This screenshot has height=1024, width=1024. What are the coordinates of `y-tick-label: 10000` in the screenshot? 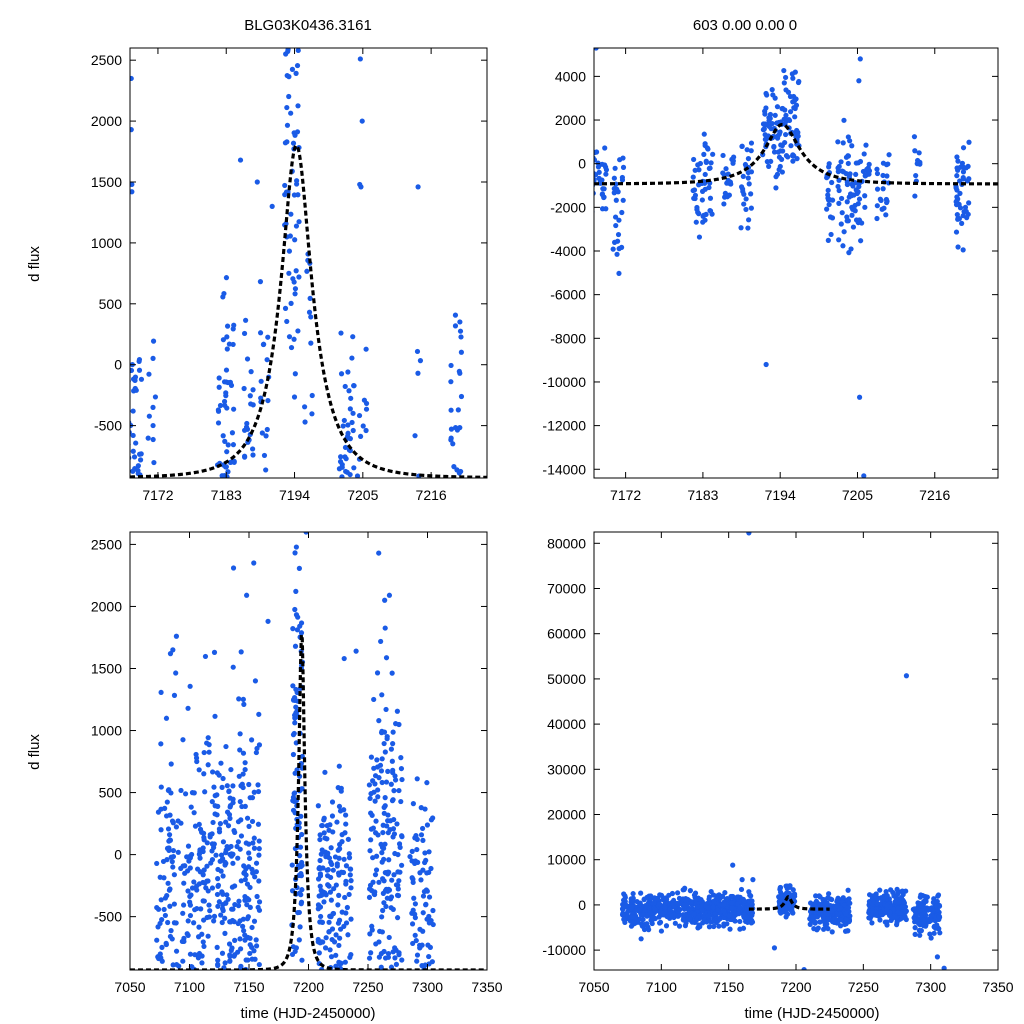 It's located at (566, 860).